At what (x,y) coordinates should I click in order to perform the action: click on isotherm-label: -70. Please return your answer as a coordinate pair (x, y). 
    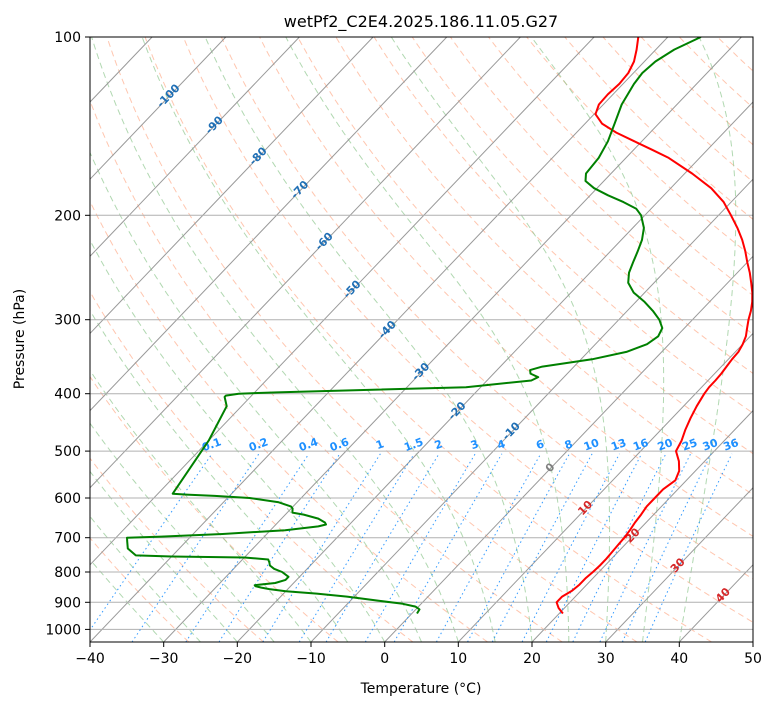
    Looking at the image, I should click on (299, 190).